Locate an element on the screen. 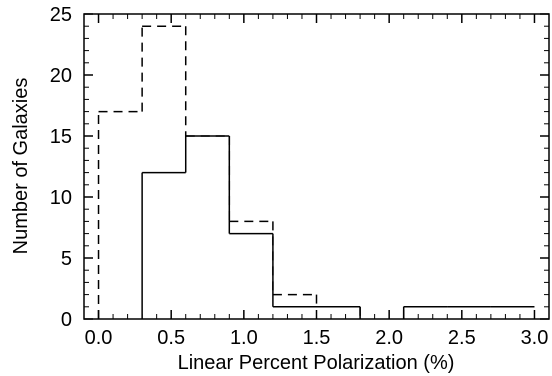  x-tick-label: 1.0 is located at coordinates (244, 338).